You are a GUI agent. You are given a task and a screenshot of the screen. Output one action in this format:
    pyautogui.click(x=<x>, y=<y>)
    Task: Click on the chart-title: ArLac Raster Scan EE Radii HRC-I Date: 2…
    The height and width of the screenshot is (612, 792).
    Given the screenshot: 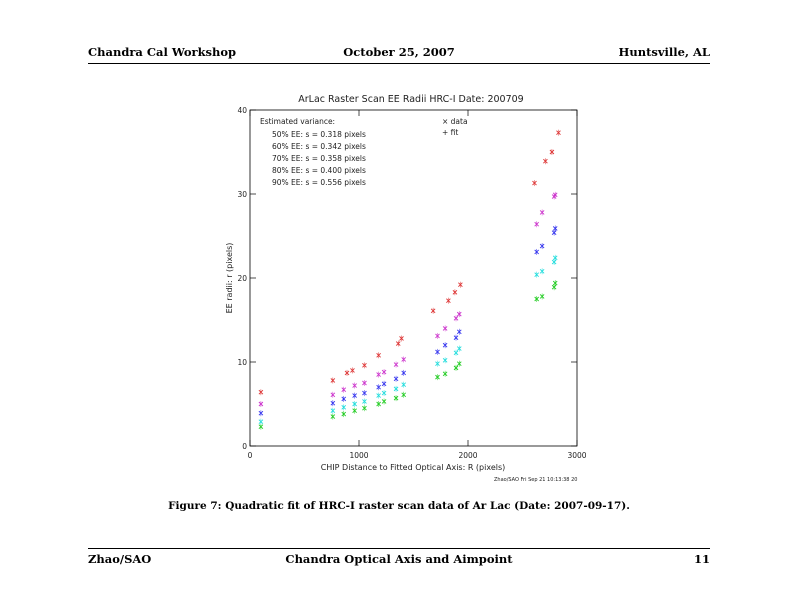 What is the action you would take?
    pyautogui.click(x=410, y=99)
    